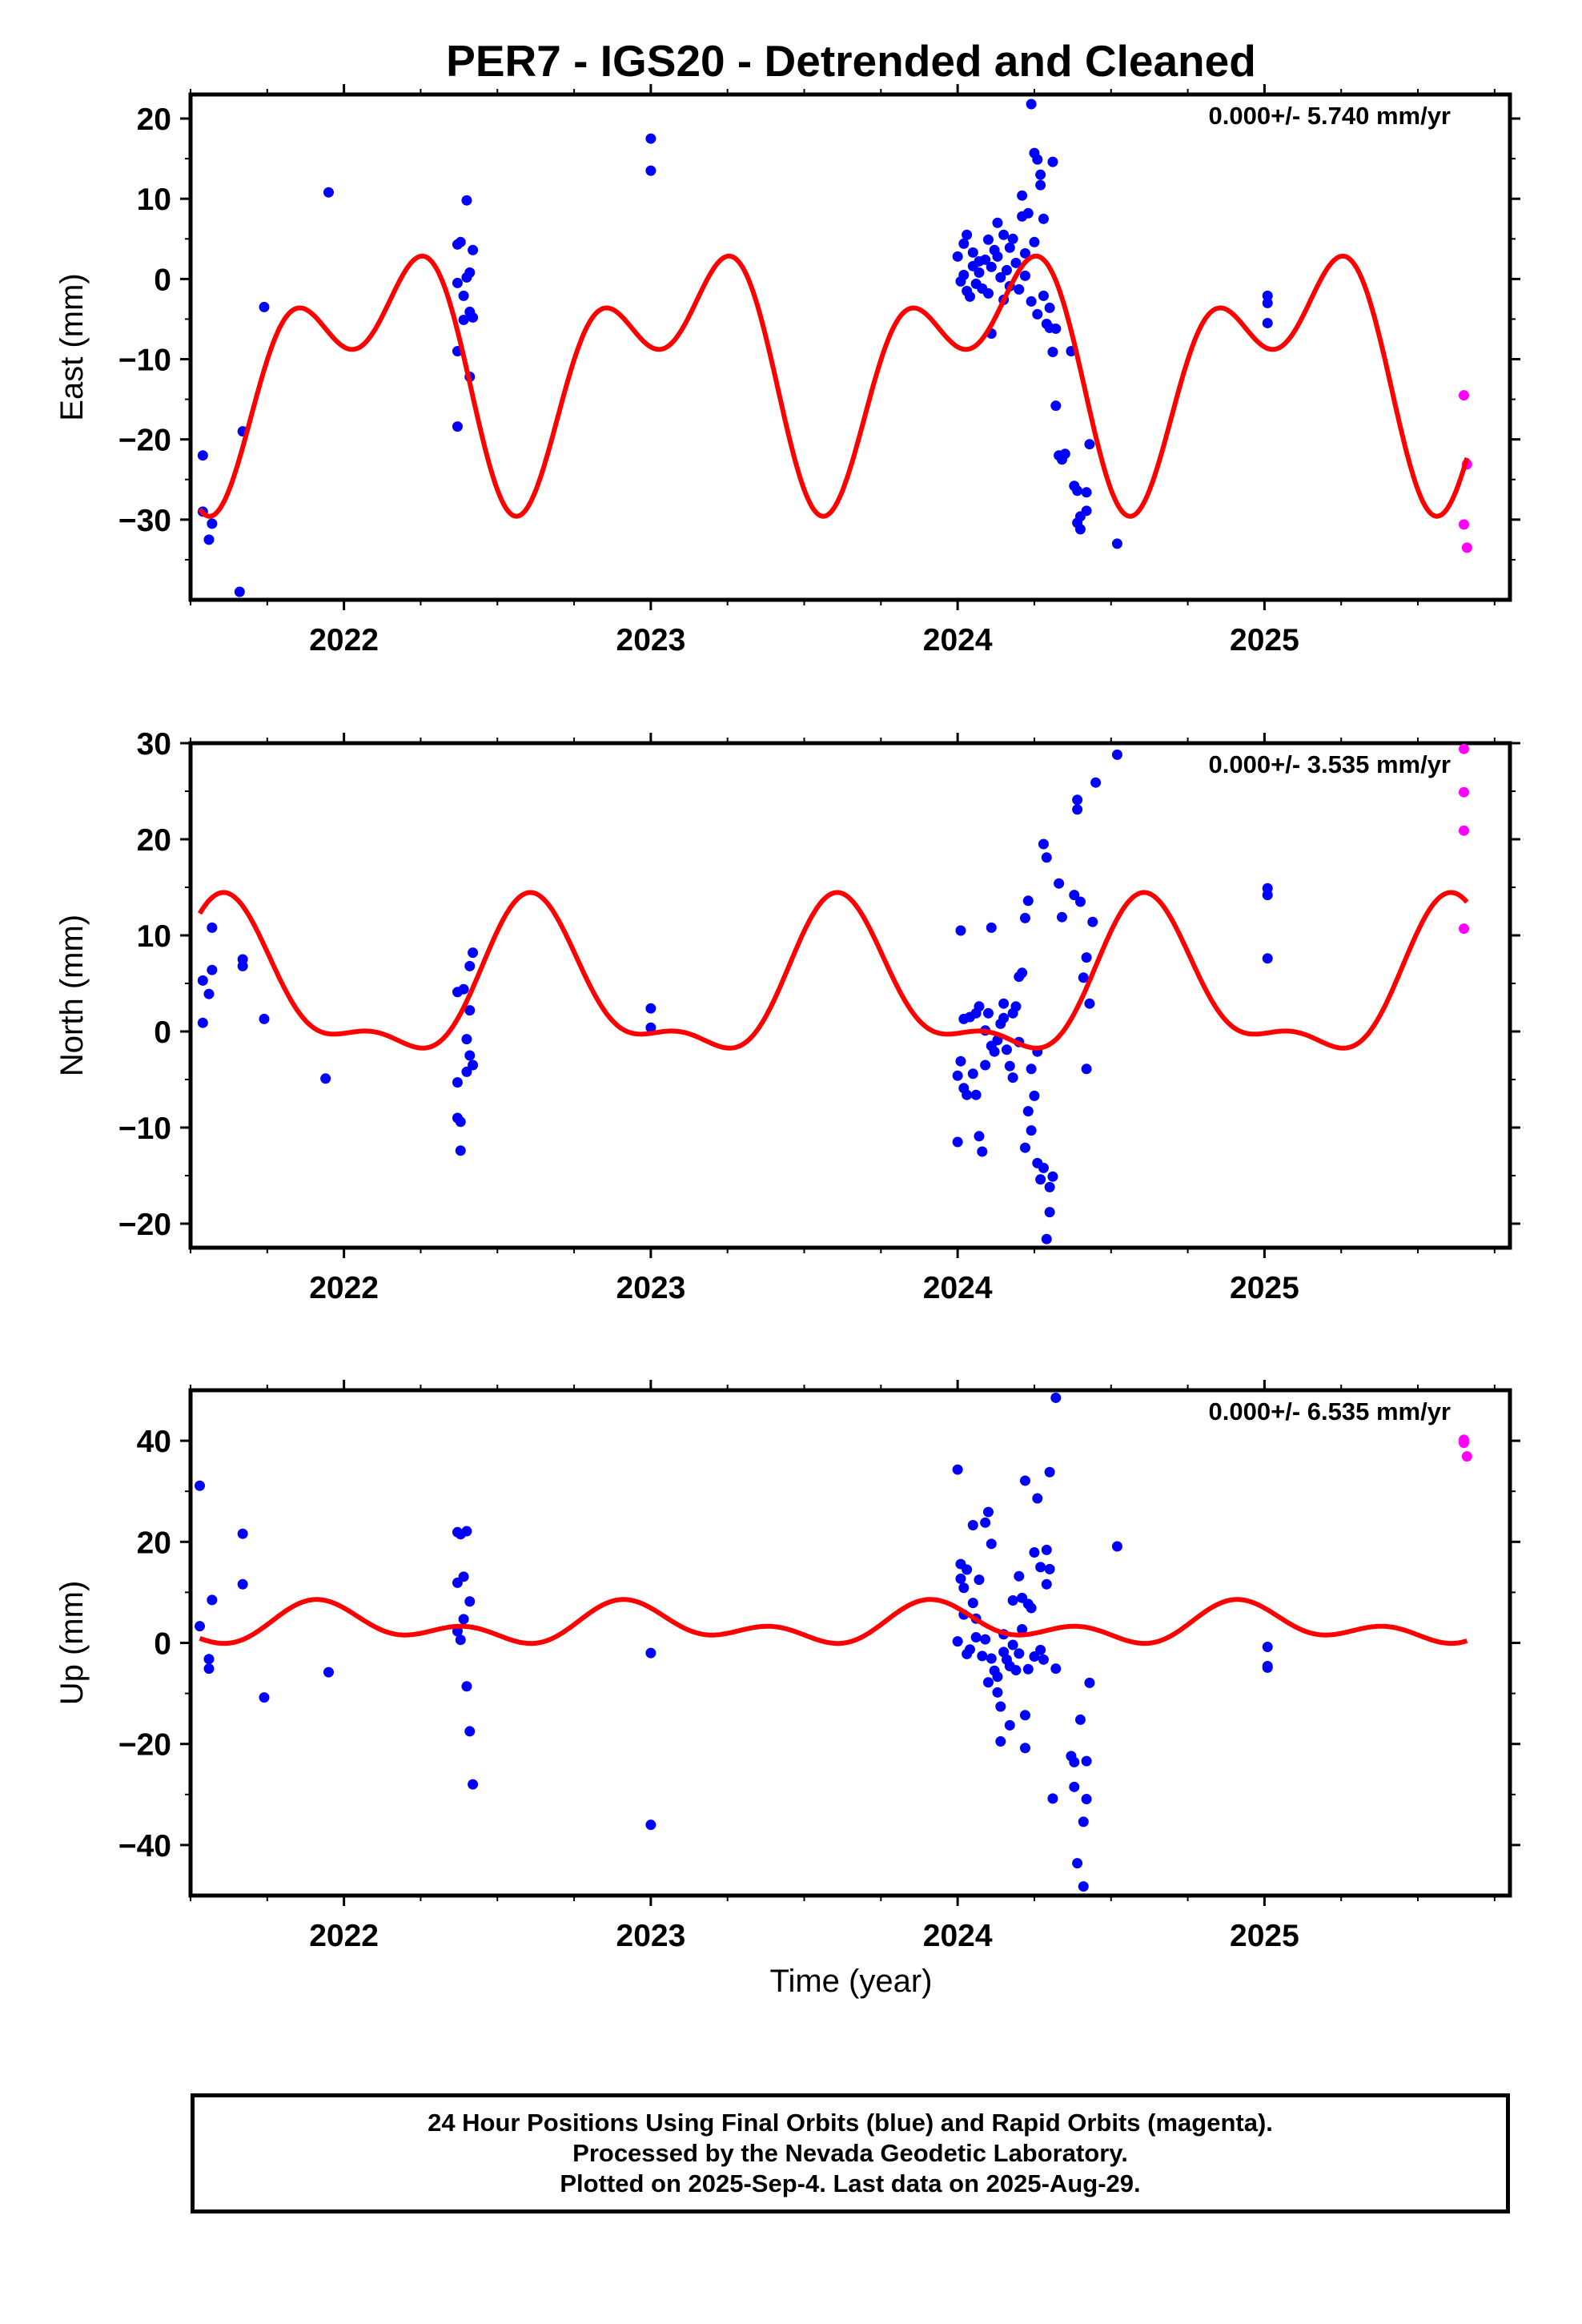  I want to click on east-rate-annotation: 0.000+/- 5.740 mm/yr, so click(1330, 116).